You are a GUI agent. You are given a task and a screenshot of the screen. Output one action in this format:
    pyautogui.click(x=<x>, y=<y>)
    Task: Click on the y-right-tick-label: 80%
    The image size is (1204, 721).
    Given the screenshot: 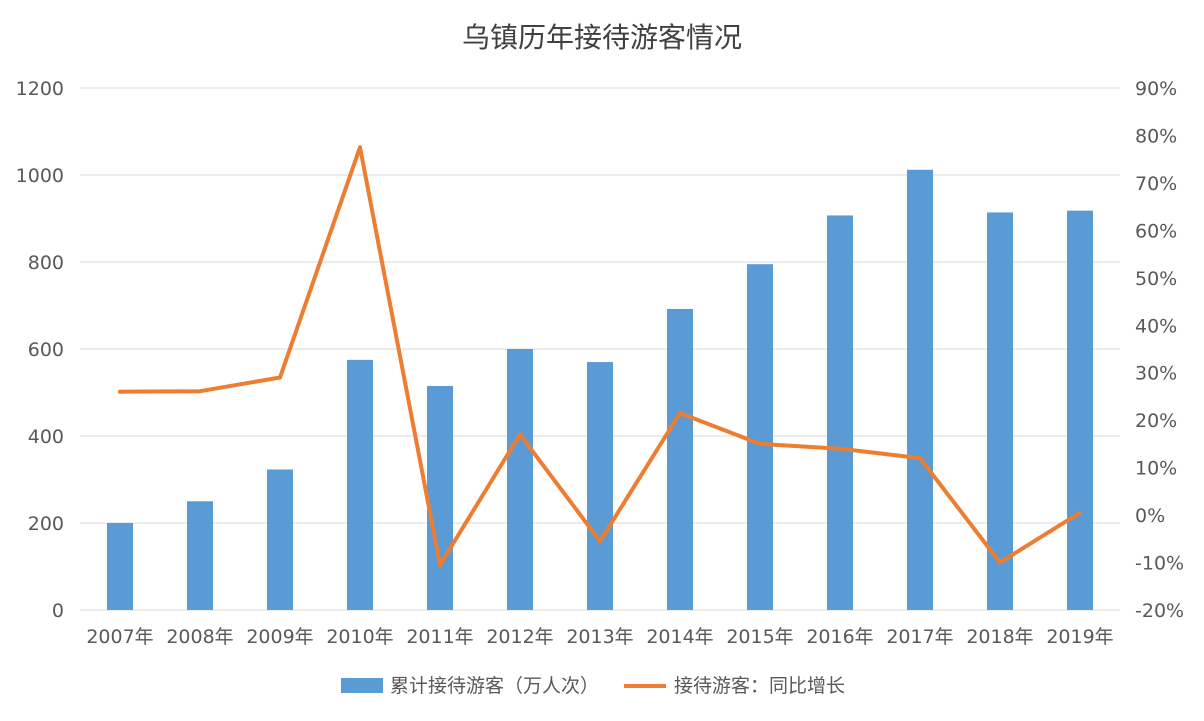 What is the action you would take?
    pyautogui.click(x=1156, y=136)
    